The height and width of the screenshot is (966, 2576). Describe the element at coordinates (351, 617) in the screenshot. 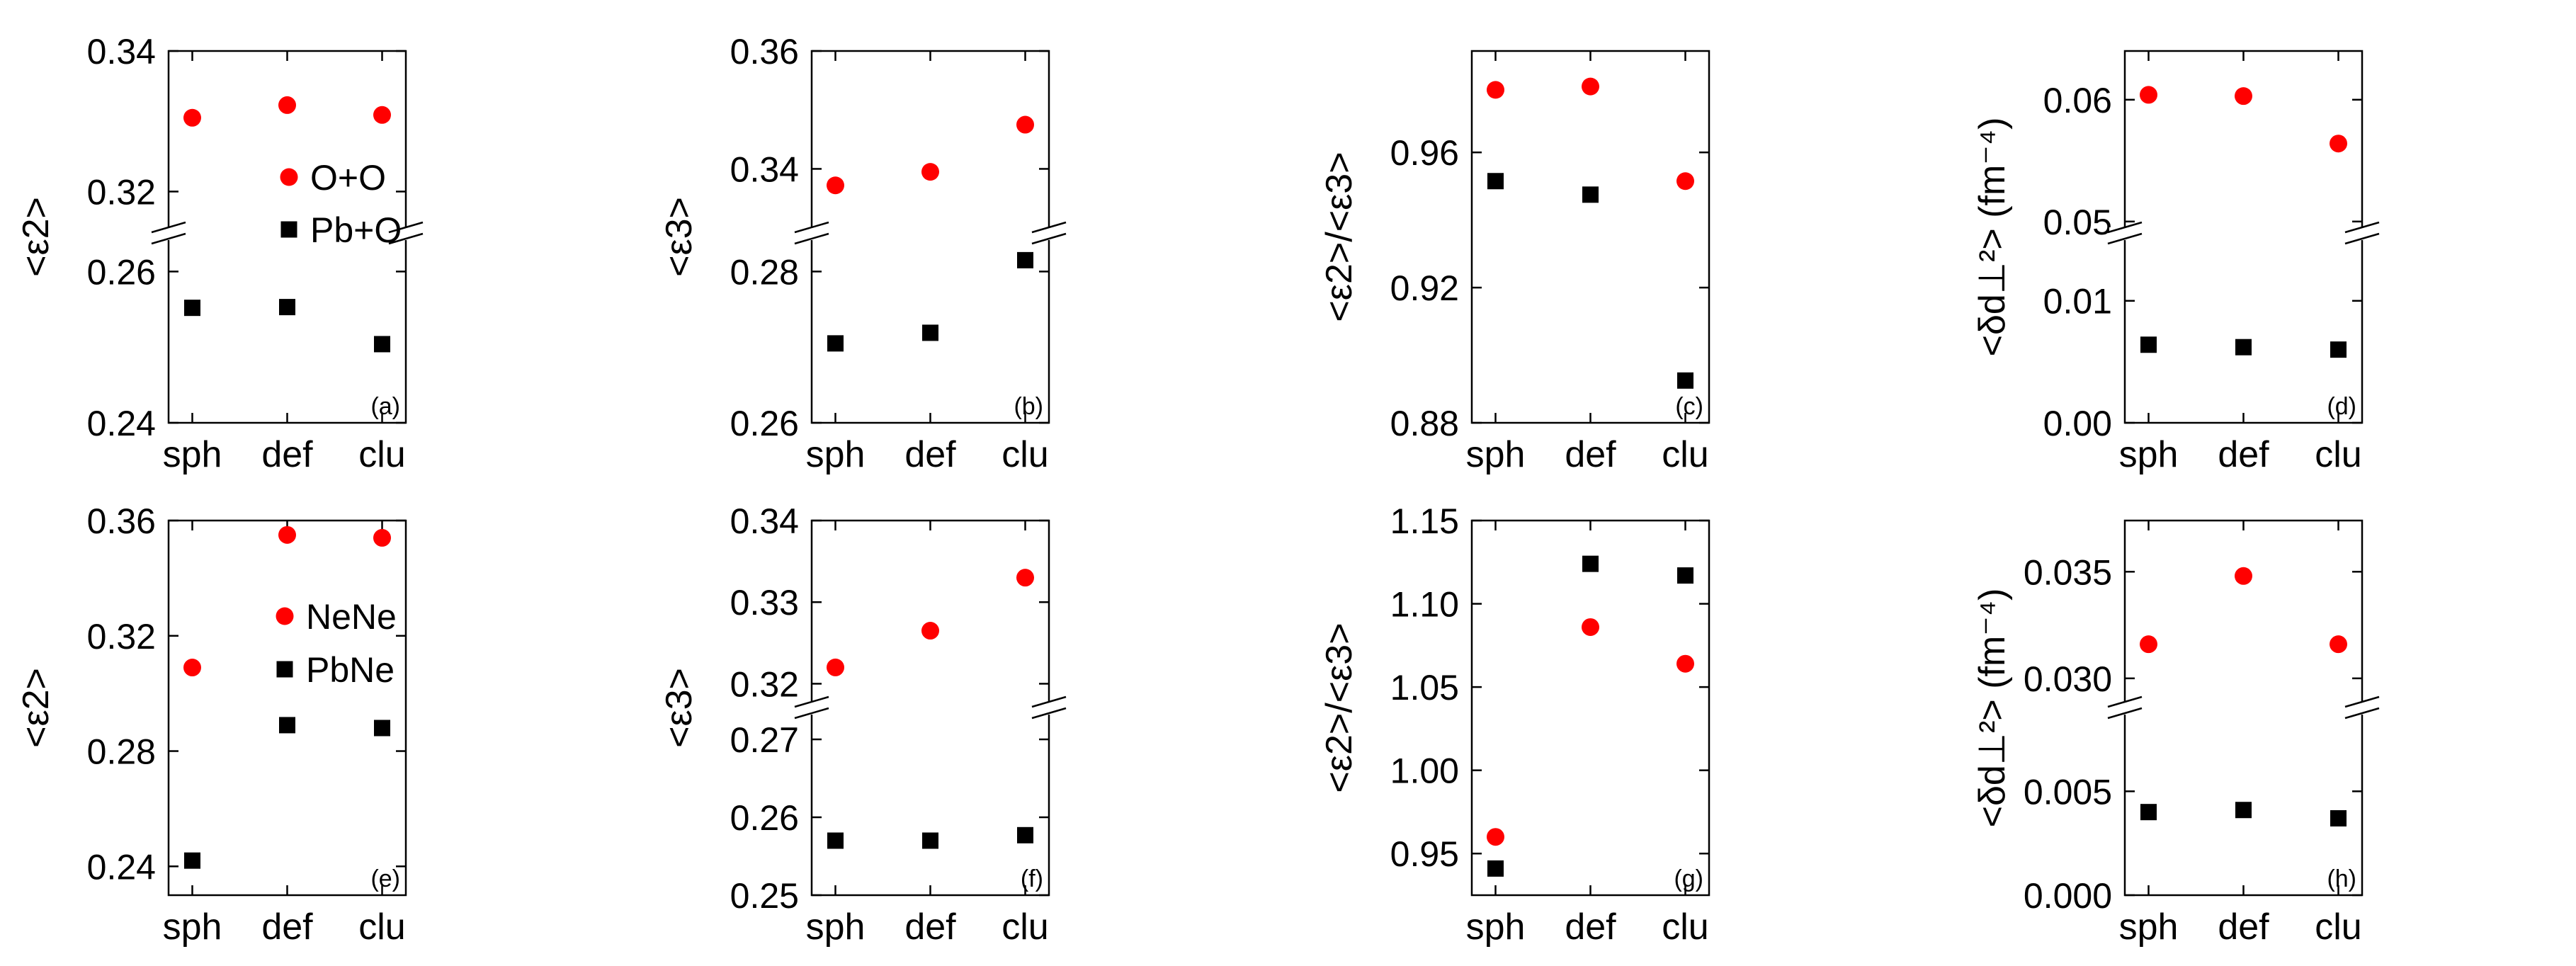

I see `legend-label: NeNe` at that location.